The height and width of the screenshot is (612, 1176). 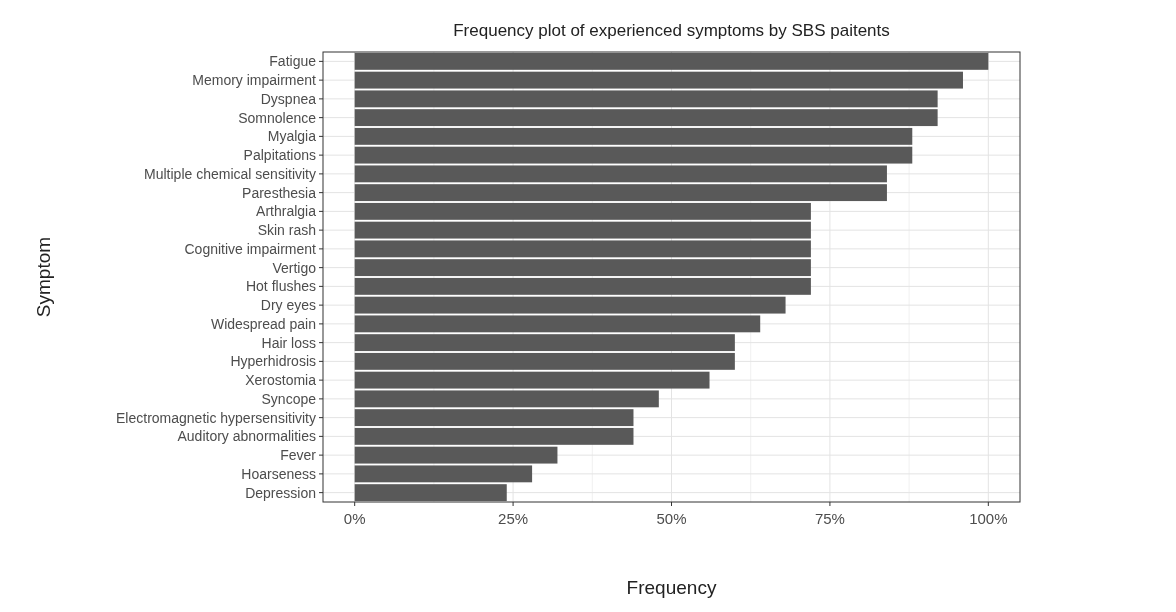 I want to click on y-tick-label: Dyspnea, so click(x=288, y=98).